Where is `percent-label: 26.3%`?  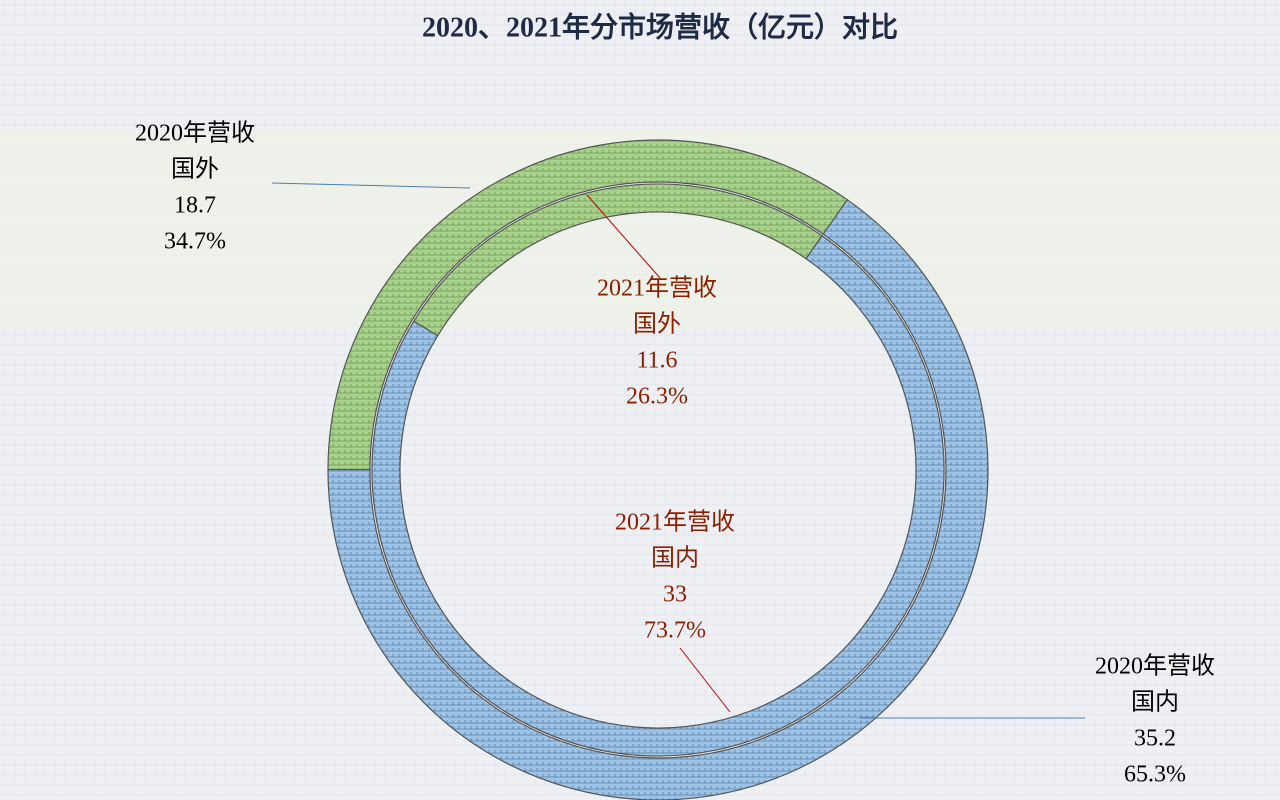
percent-label: 26.3% is located at coordinates (657, 397).